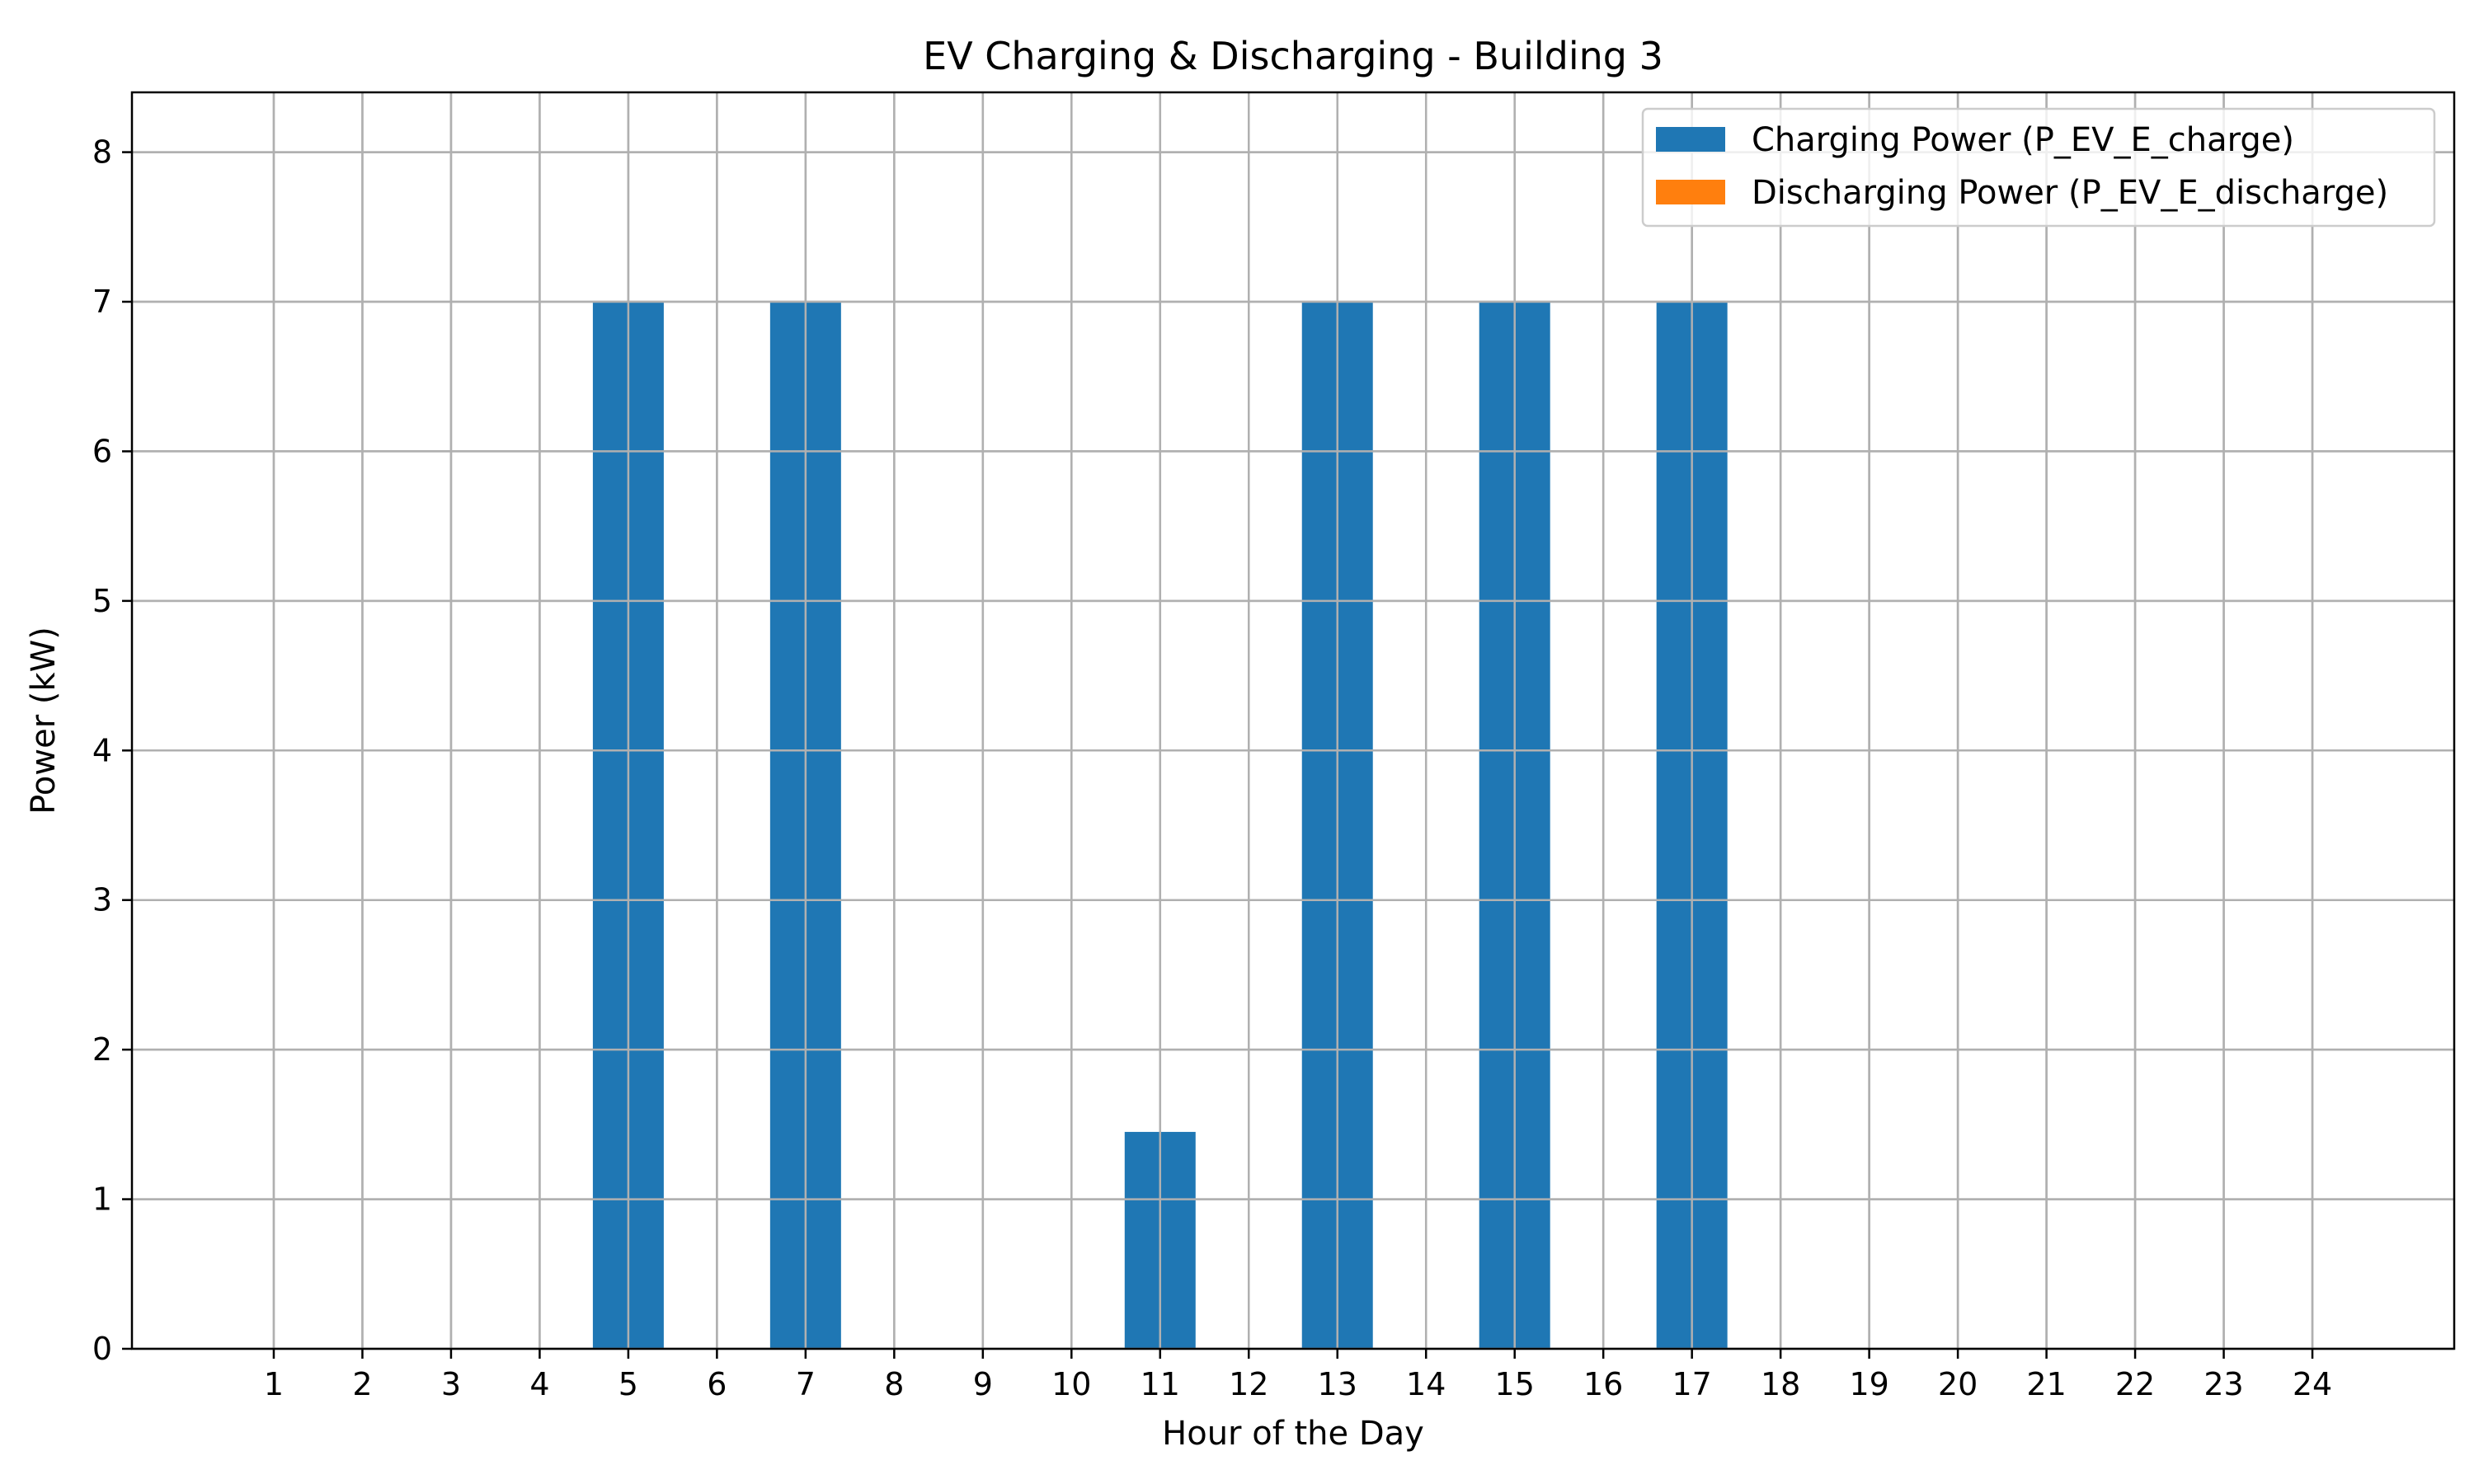  I want to click on legend-swatch-charging, so click(1690, 139).